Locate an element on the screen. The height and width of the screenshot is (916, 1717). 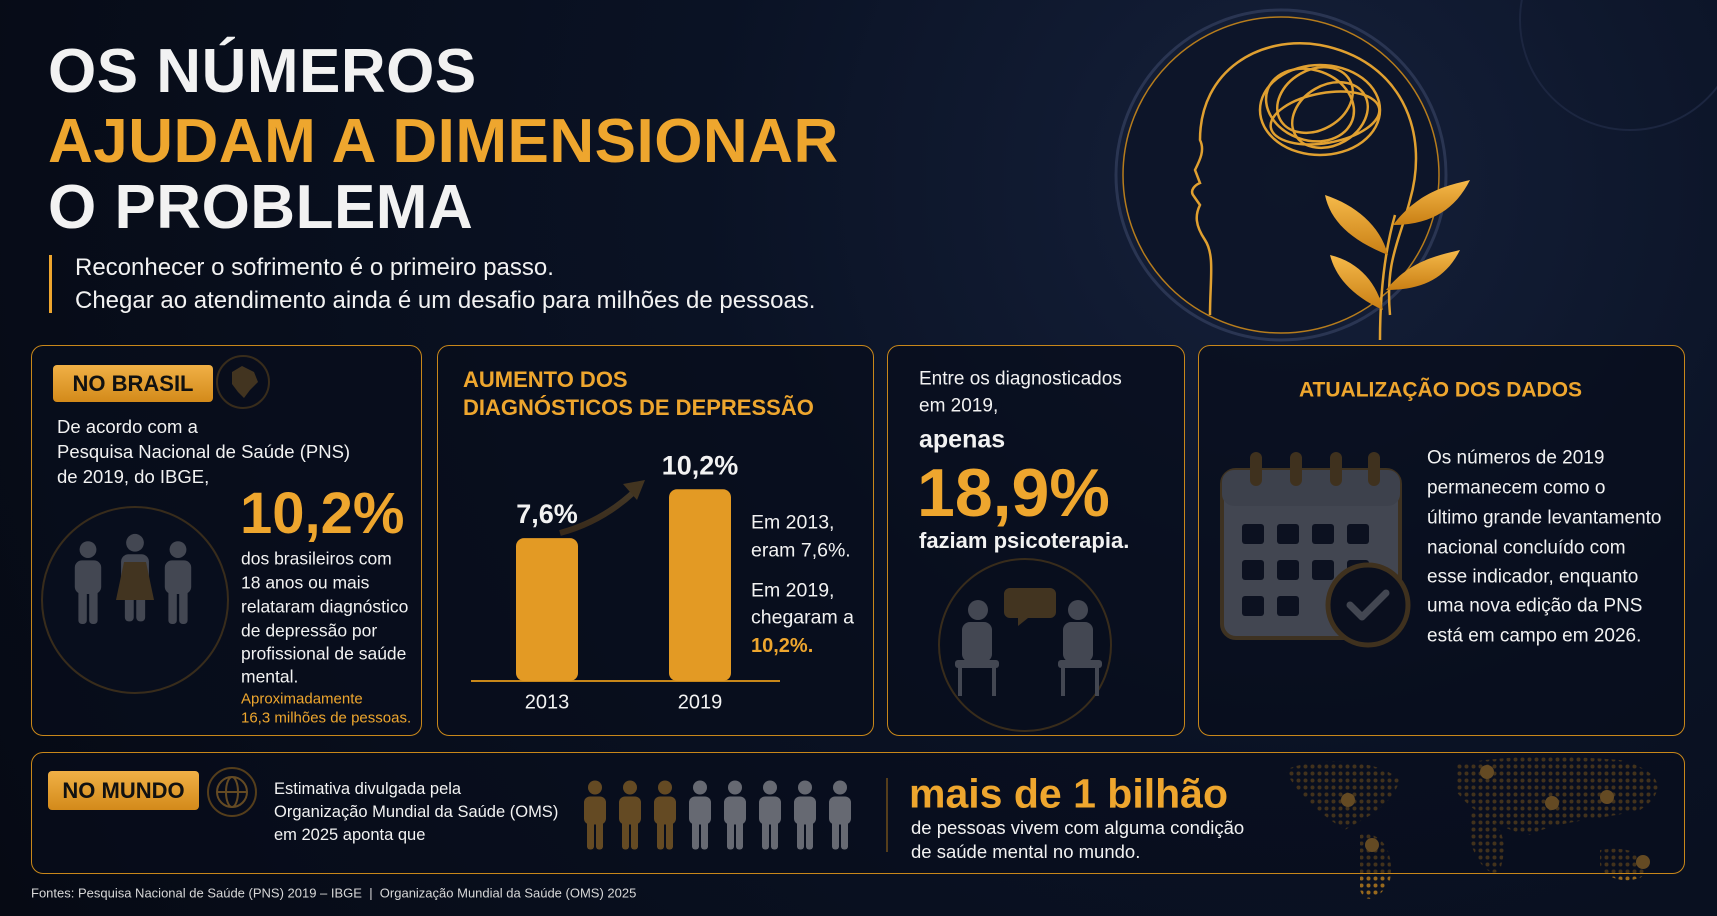
chart-title: DIAGNÓSTICOS DE DEPRESSÃO is located at coordinates (638, 407).